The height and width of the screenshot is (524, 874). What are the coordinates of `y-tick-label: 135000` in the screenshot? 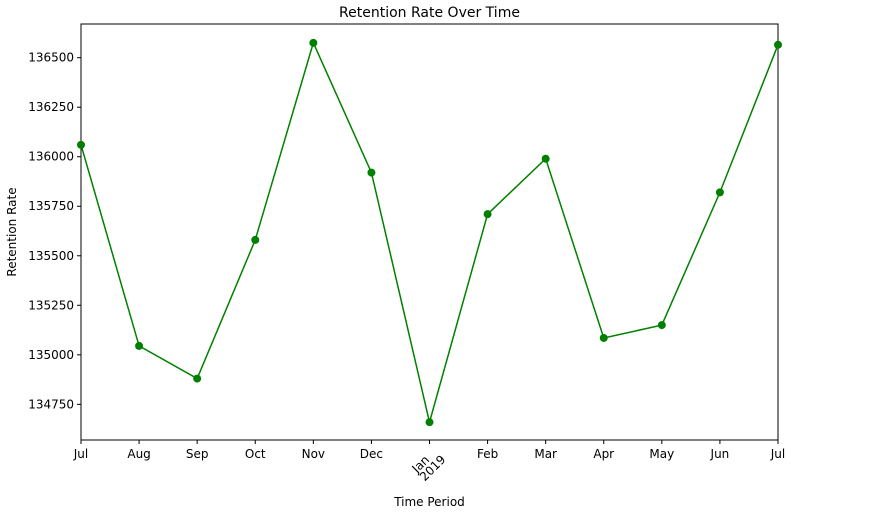 It's located at (51, 355).